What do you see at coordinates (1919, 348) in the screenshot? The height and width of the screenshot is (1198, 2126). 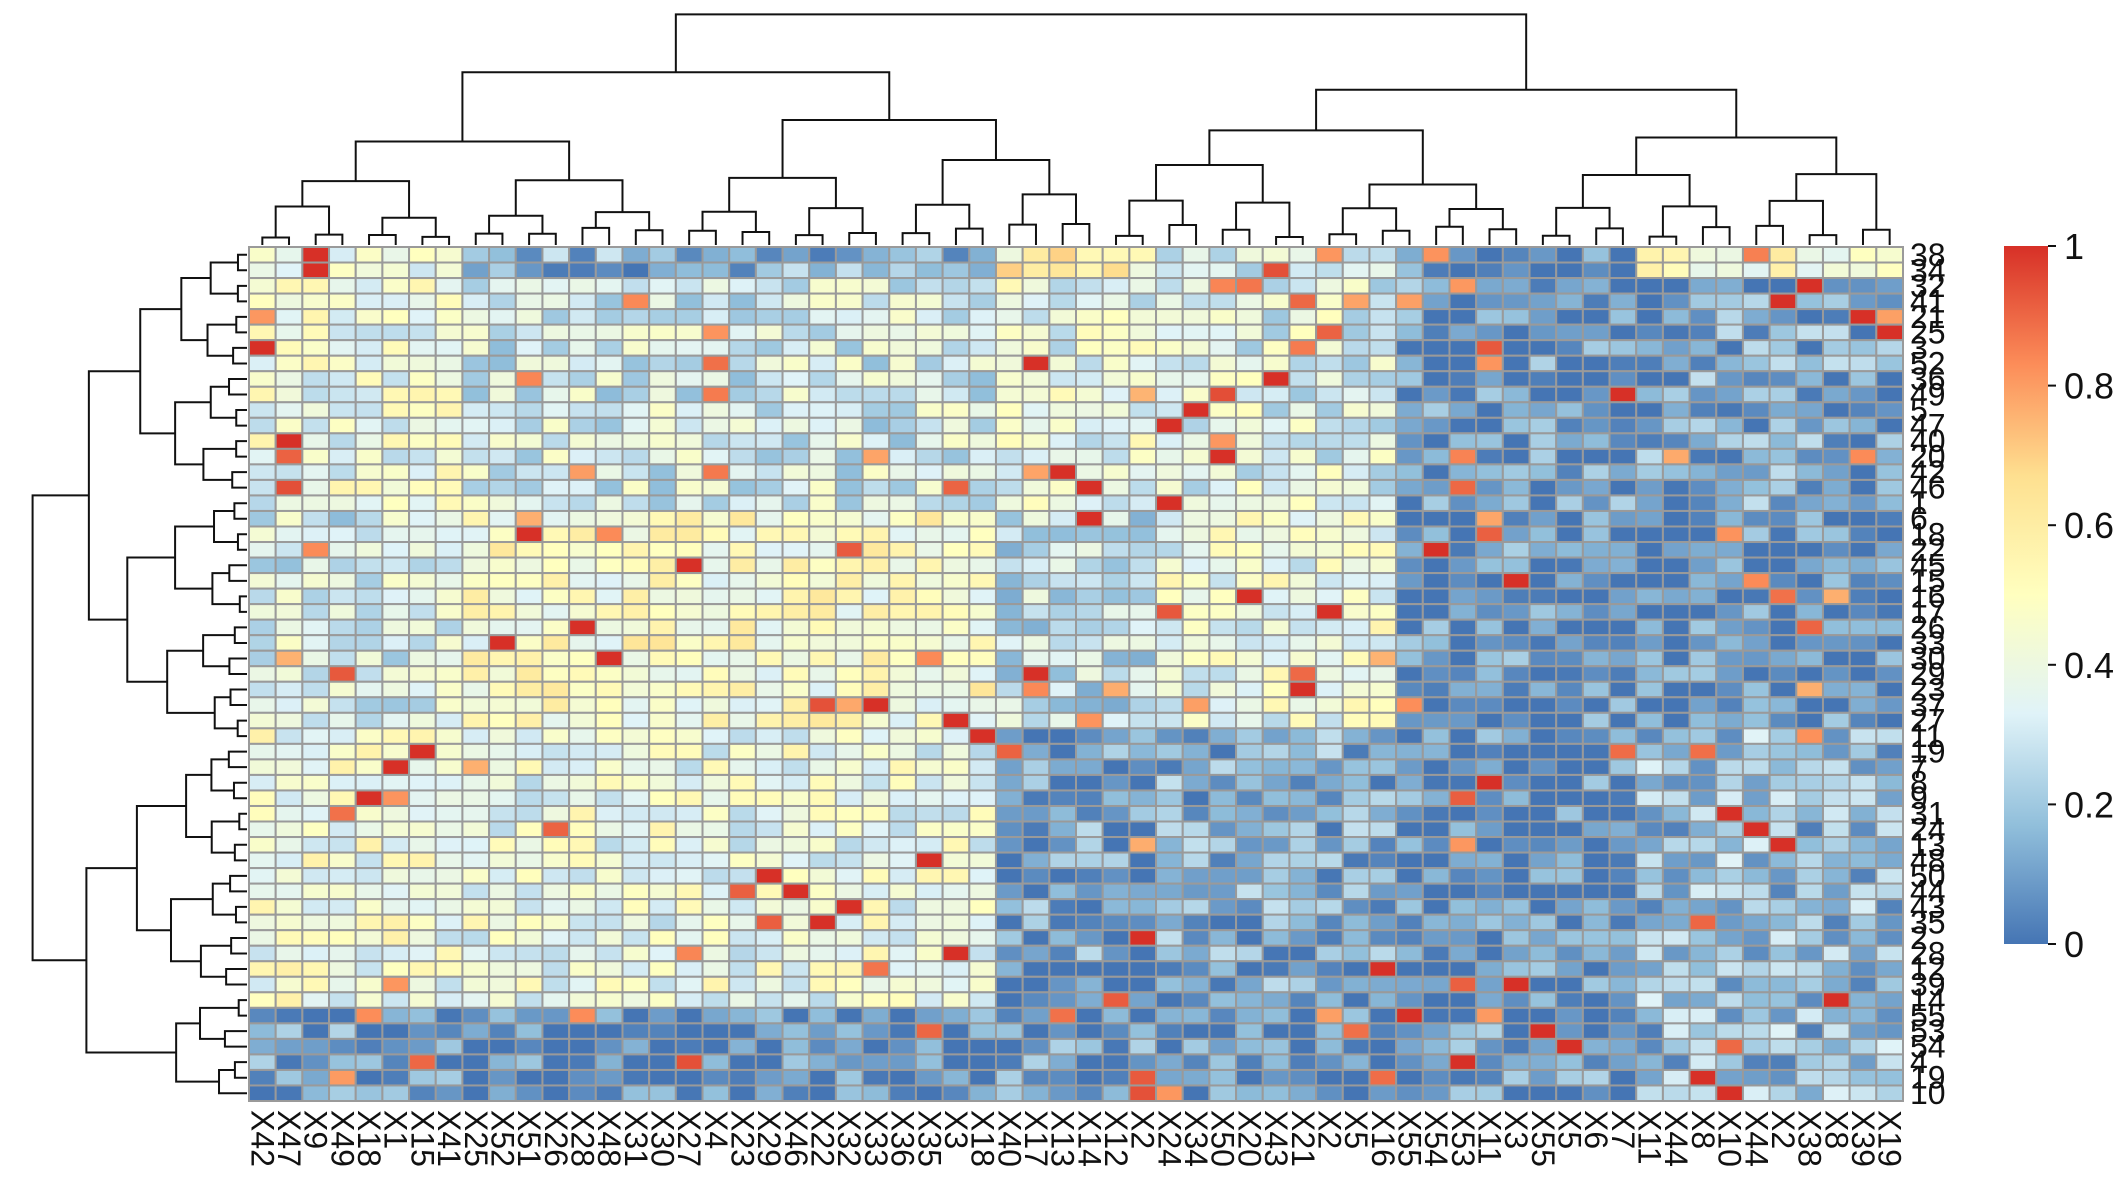 I see `row-label: 3` at bounding box center [1919, 348].